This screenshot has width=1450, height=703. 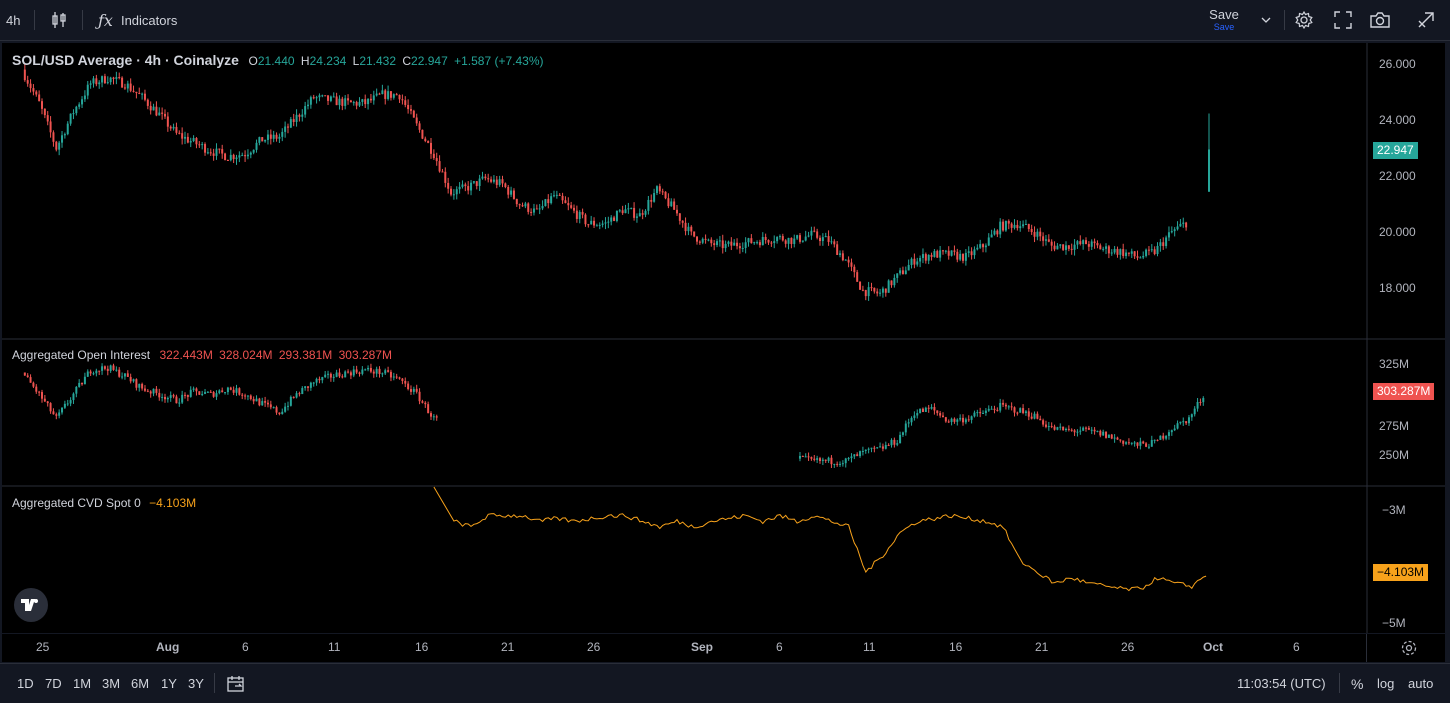 What do you see at coordinates (1357, 683) in the screenshot?
I see `percent-toggle: %` at bounding box center [1357, 683].